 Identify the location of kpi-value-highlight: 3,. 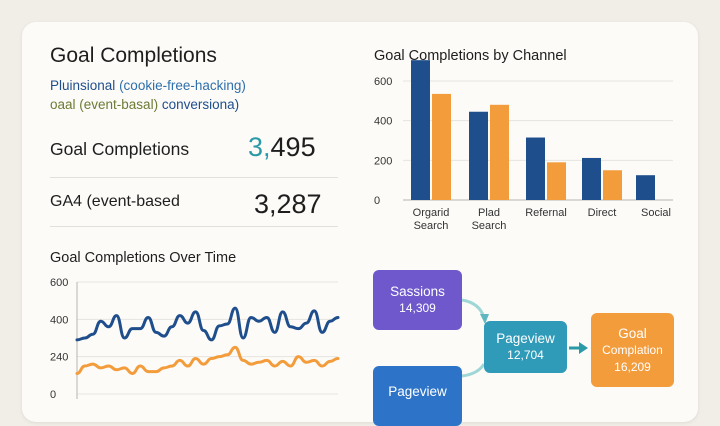
(259, 147).